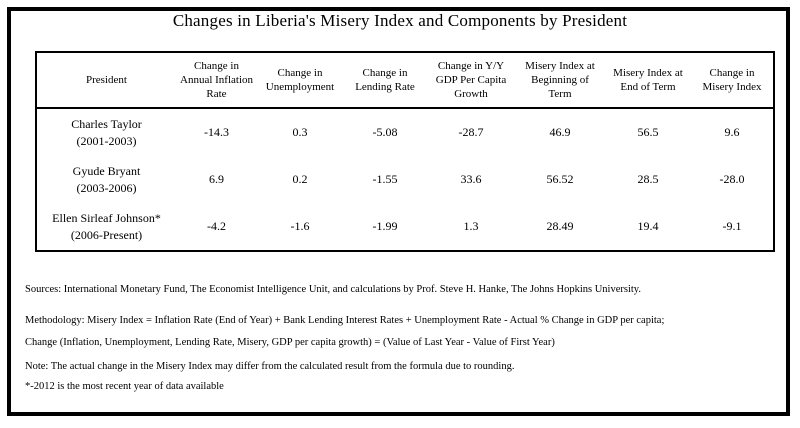 The height and width of the screenshot is (428, 800). I want to click on value-cell: -9.1, so click(732, 226).